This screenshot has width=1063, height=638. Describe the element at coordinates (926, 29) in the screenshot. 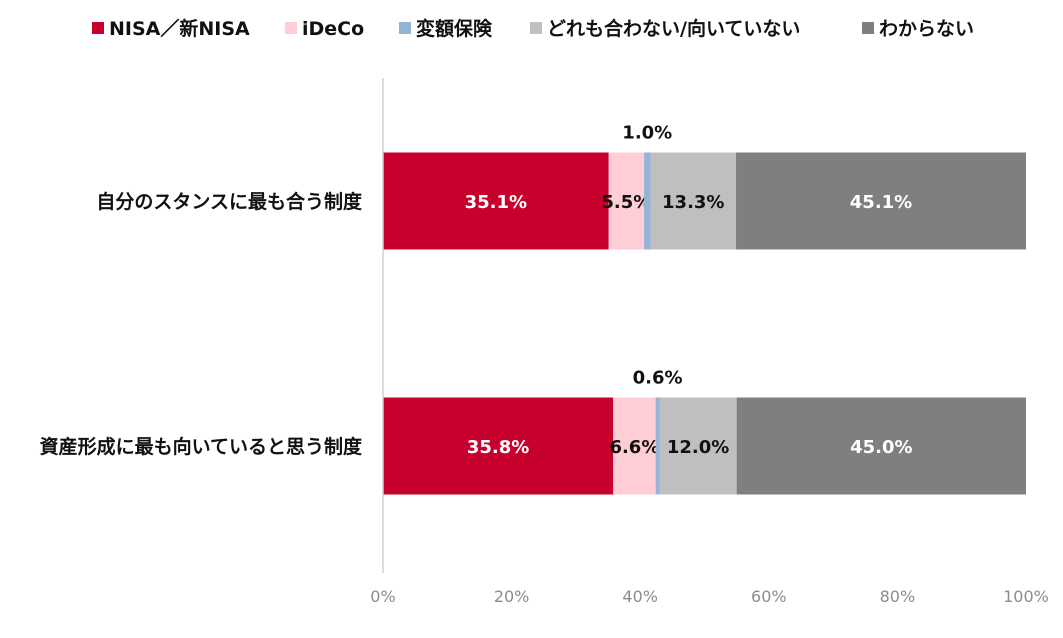

I see `legend-entry: わからない` at that location.